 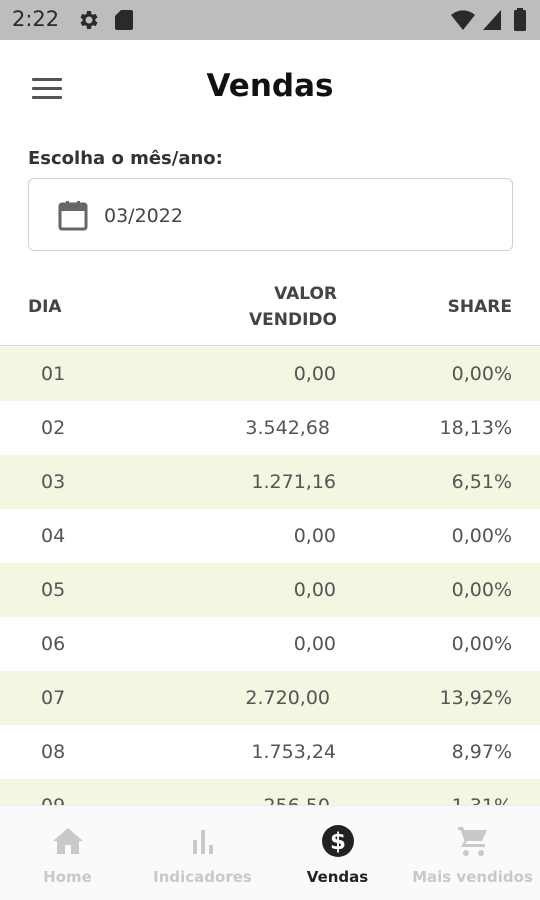 What do you see at coordinates (73, 216) in the screenshot?
I see `calendar-icon` at bounding box center [73, 216].